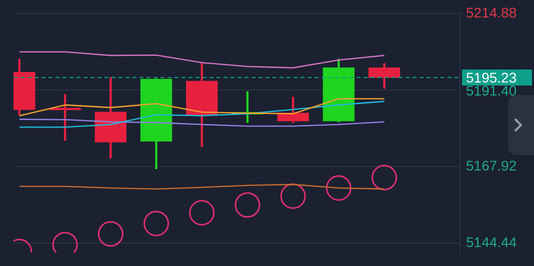  I want to click on y-tick-label: 5214.88, so click(491, 12).